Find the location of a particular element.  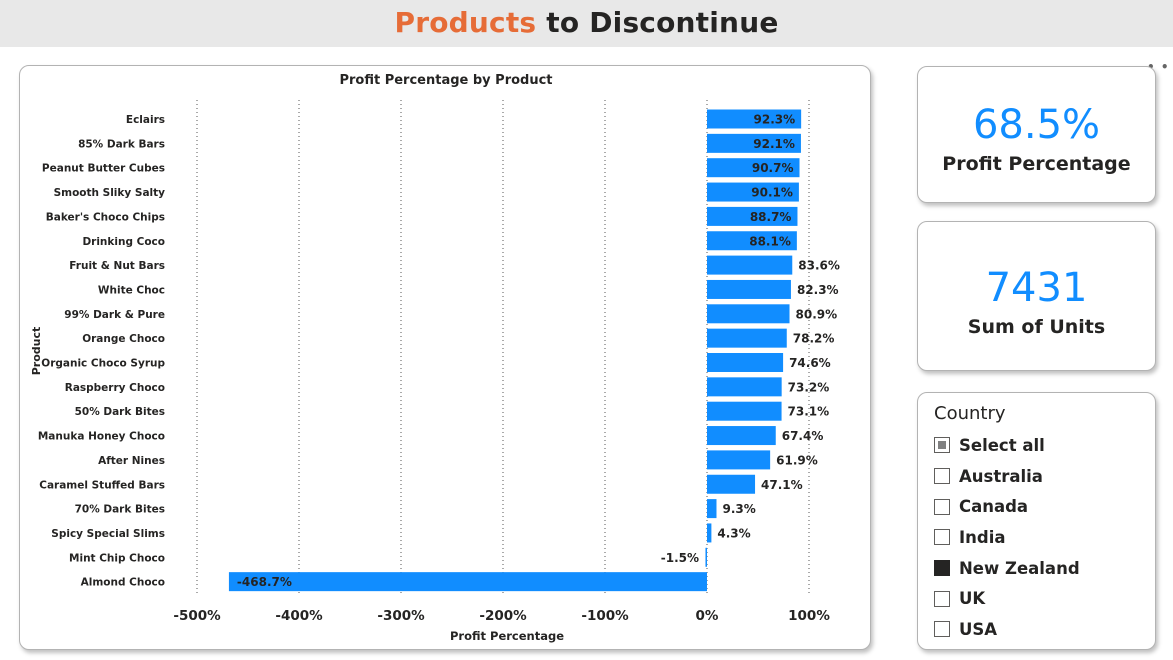

category-label: Peanut Butter Cubes is located at coordinates (103, 169).